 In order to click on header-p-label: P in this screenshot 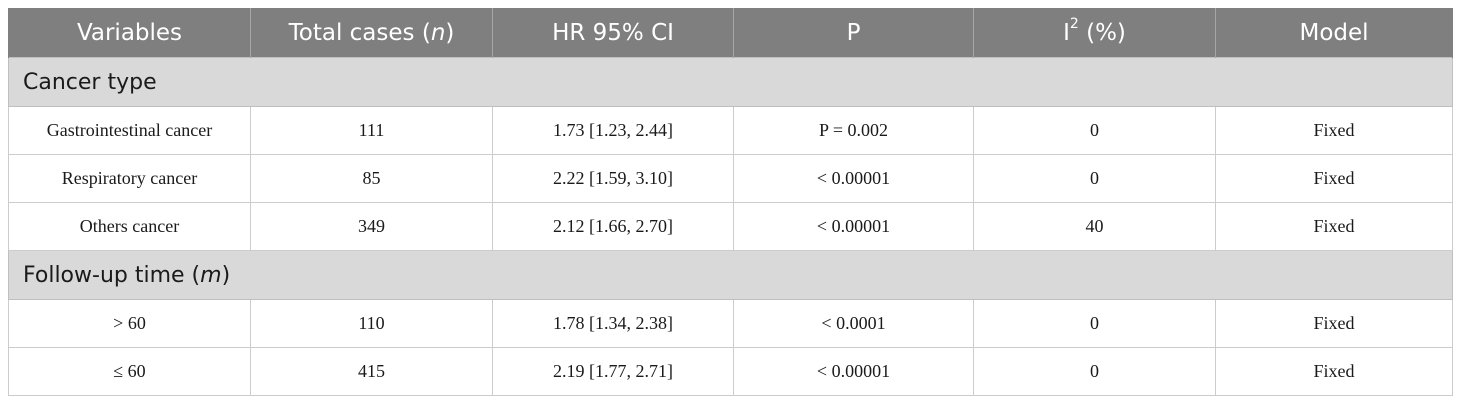, I will do `click(853, 32)`.